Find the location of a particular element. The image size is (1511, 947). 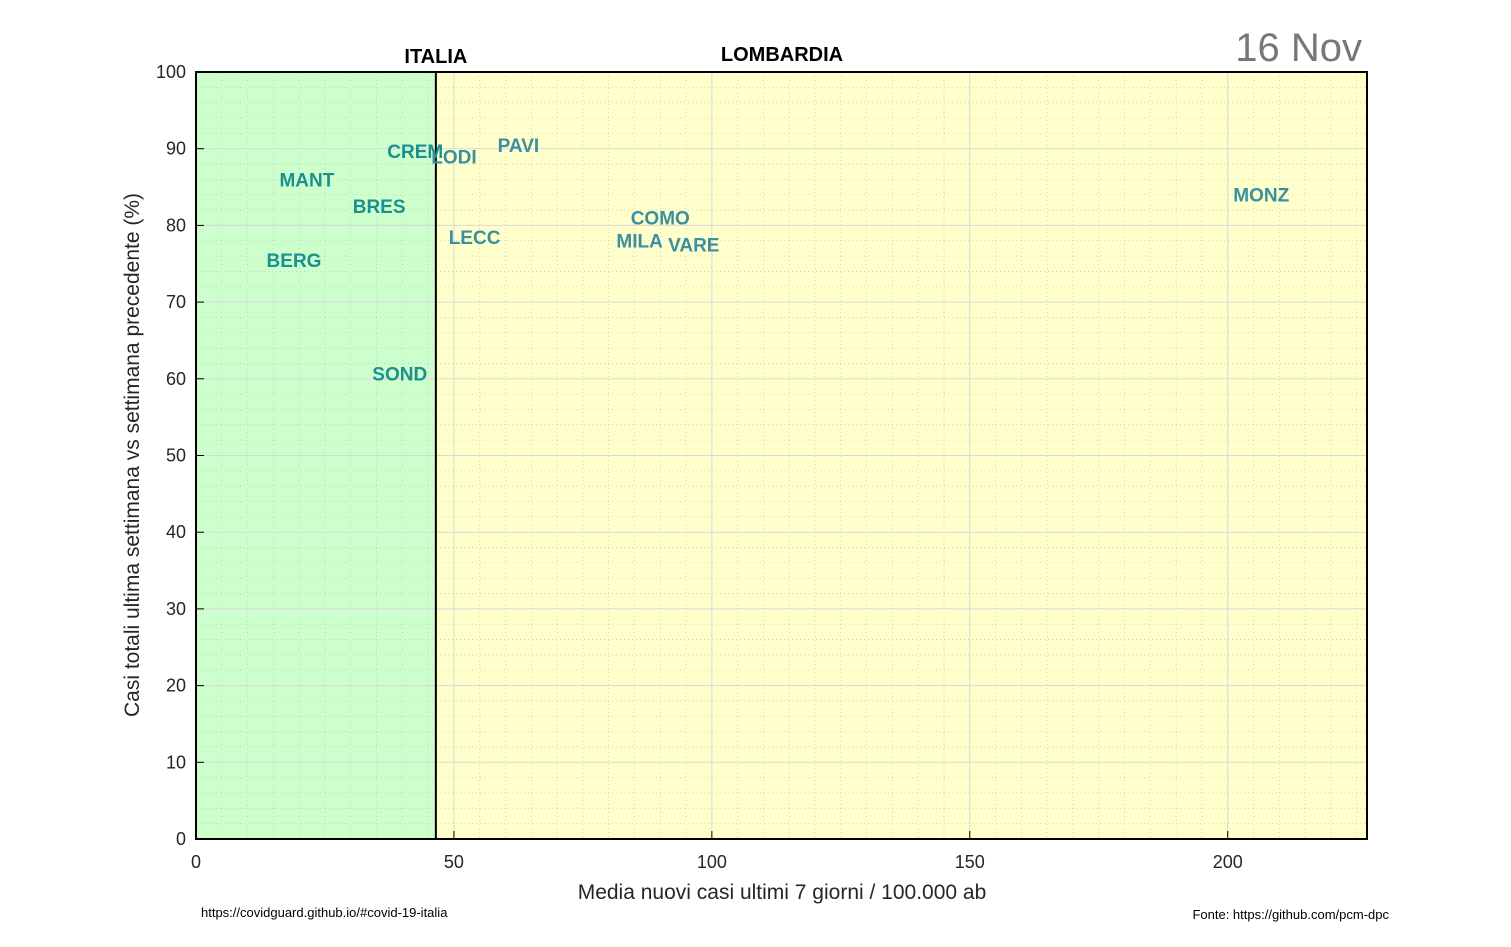

region-title: LOMBARDIA is located at coordinates (782, 55).